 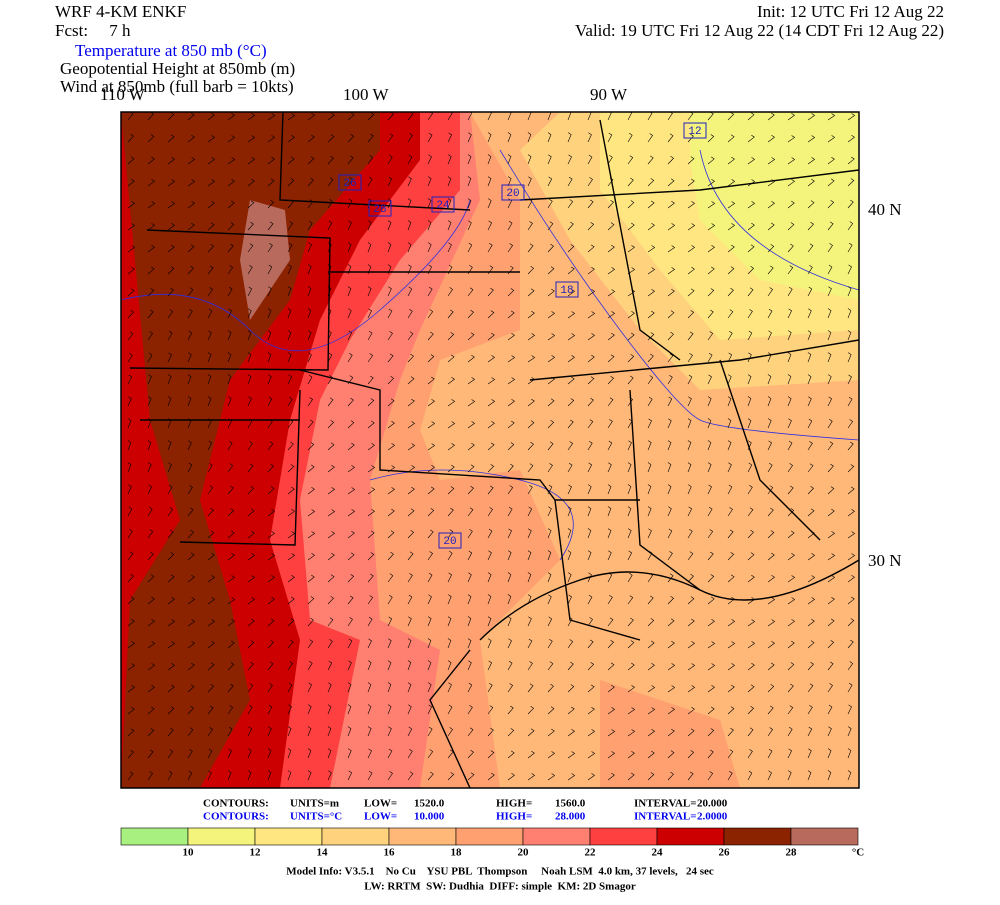 What do you see at coordinates (665, 817) in the screenshot?
I see `contour-info-text: INTERVAL=` at bounding box center [665, 817].